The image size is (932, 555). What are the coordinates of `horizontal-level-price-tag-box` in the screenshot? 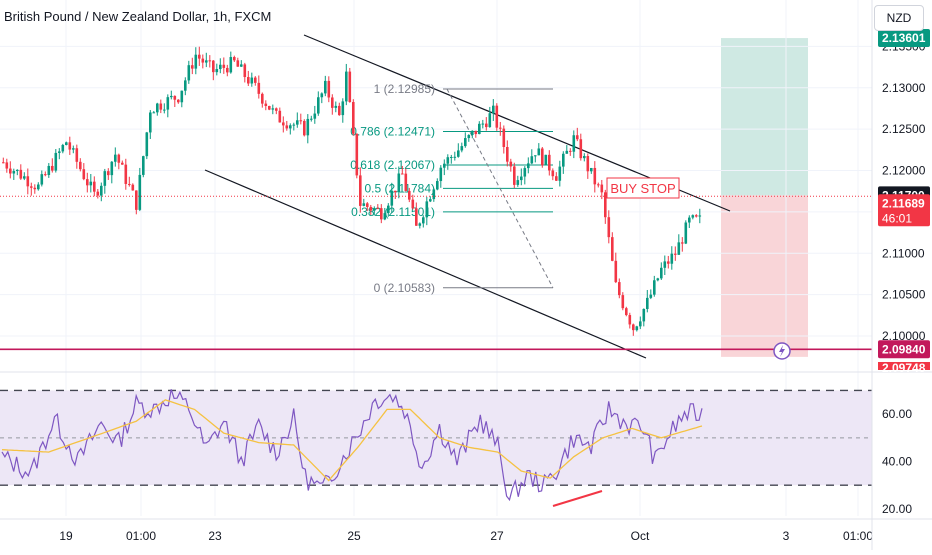 It's located at (904, 349).